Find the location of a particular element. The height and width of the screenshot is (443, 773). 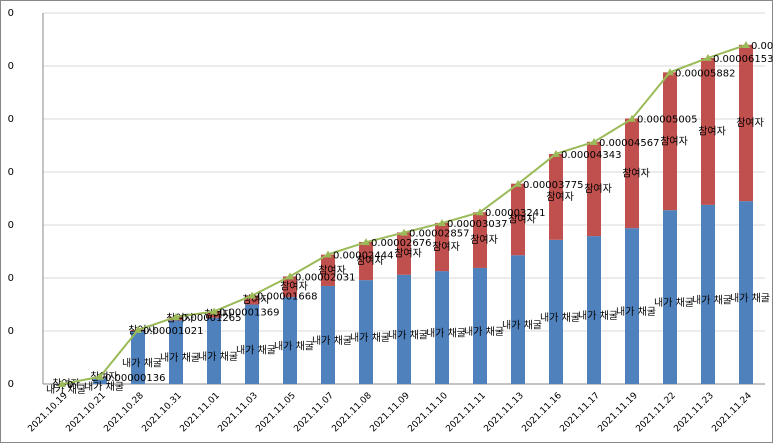

line-value-label: 0.00003037 is located at coordinates (477, 224).